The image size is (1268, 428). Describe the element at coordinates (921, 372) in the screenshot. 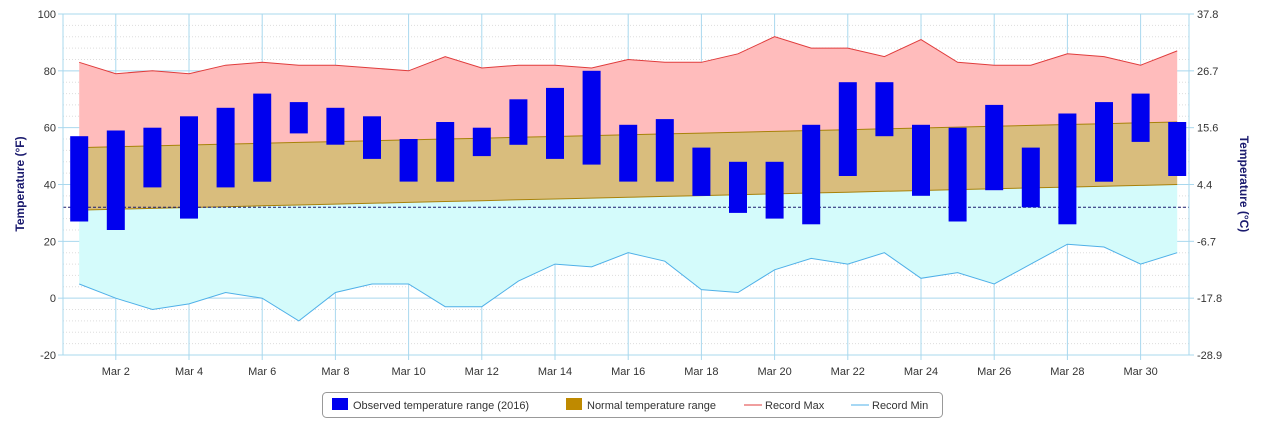

I see `x-tick-label: Mar 24` at that location.